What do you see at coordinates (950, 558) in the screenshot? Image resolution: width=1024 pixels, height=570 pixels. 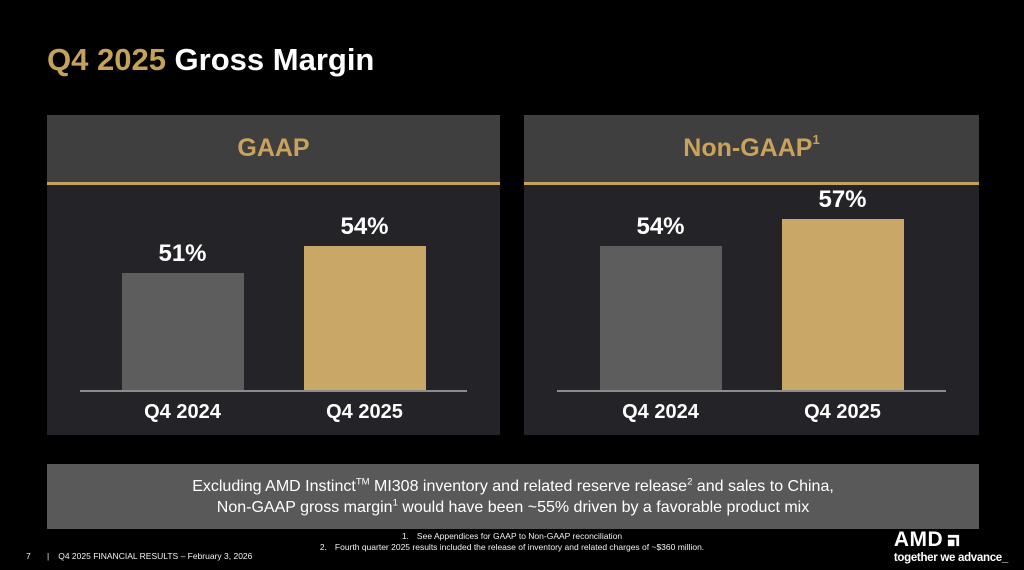 I see `amd-tagline: together we advance_` at bounding box center [950, 558].